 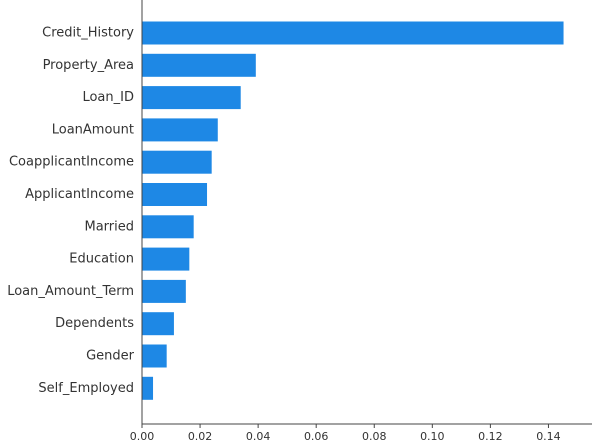 What do you see at coordinates (353, 33) in the screenshot?
I see `bar-credit-history` at bounding box center [353, 33].